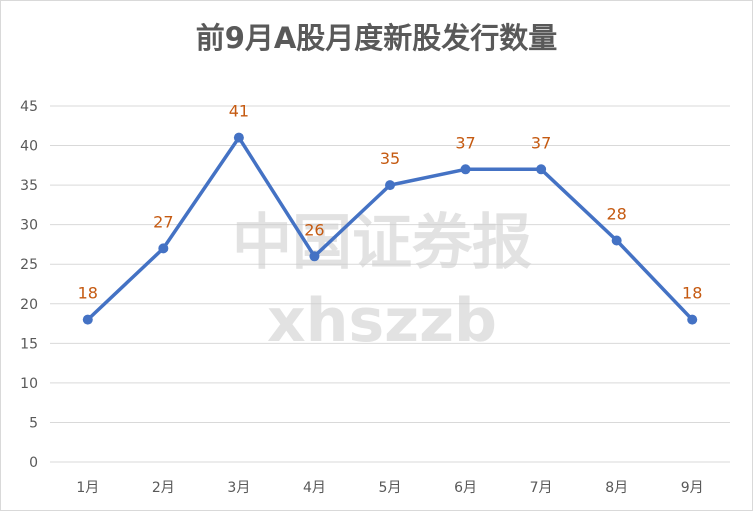 The image size is (753, 511). Describe the element at coordinates (87, 488) in the screenshot. I see `x-tick-label: 1月` at that location.